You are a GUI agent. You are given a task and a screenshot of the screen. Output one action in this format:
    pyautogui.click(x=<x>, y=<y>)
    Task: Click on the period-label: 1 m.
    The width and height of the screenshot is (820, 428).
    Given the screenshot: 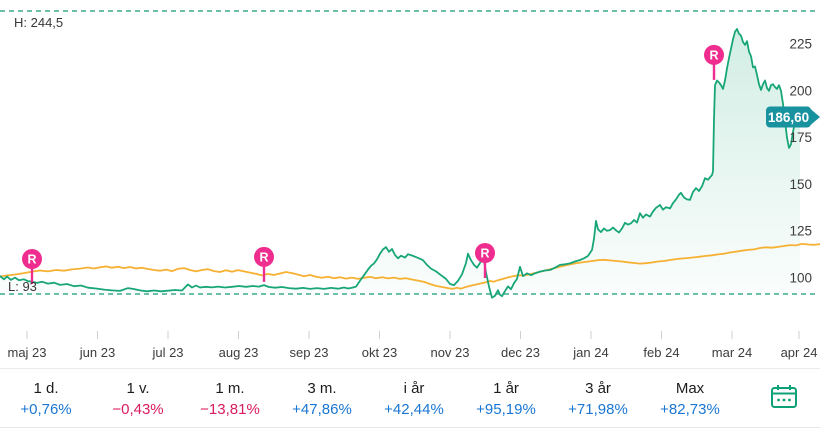 What is the action you would take?
    pyautogui.click(x=230, y=388)
    